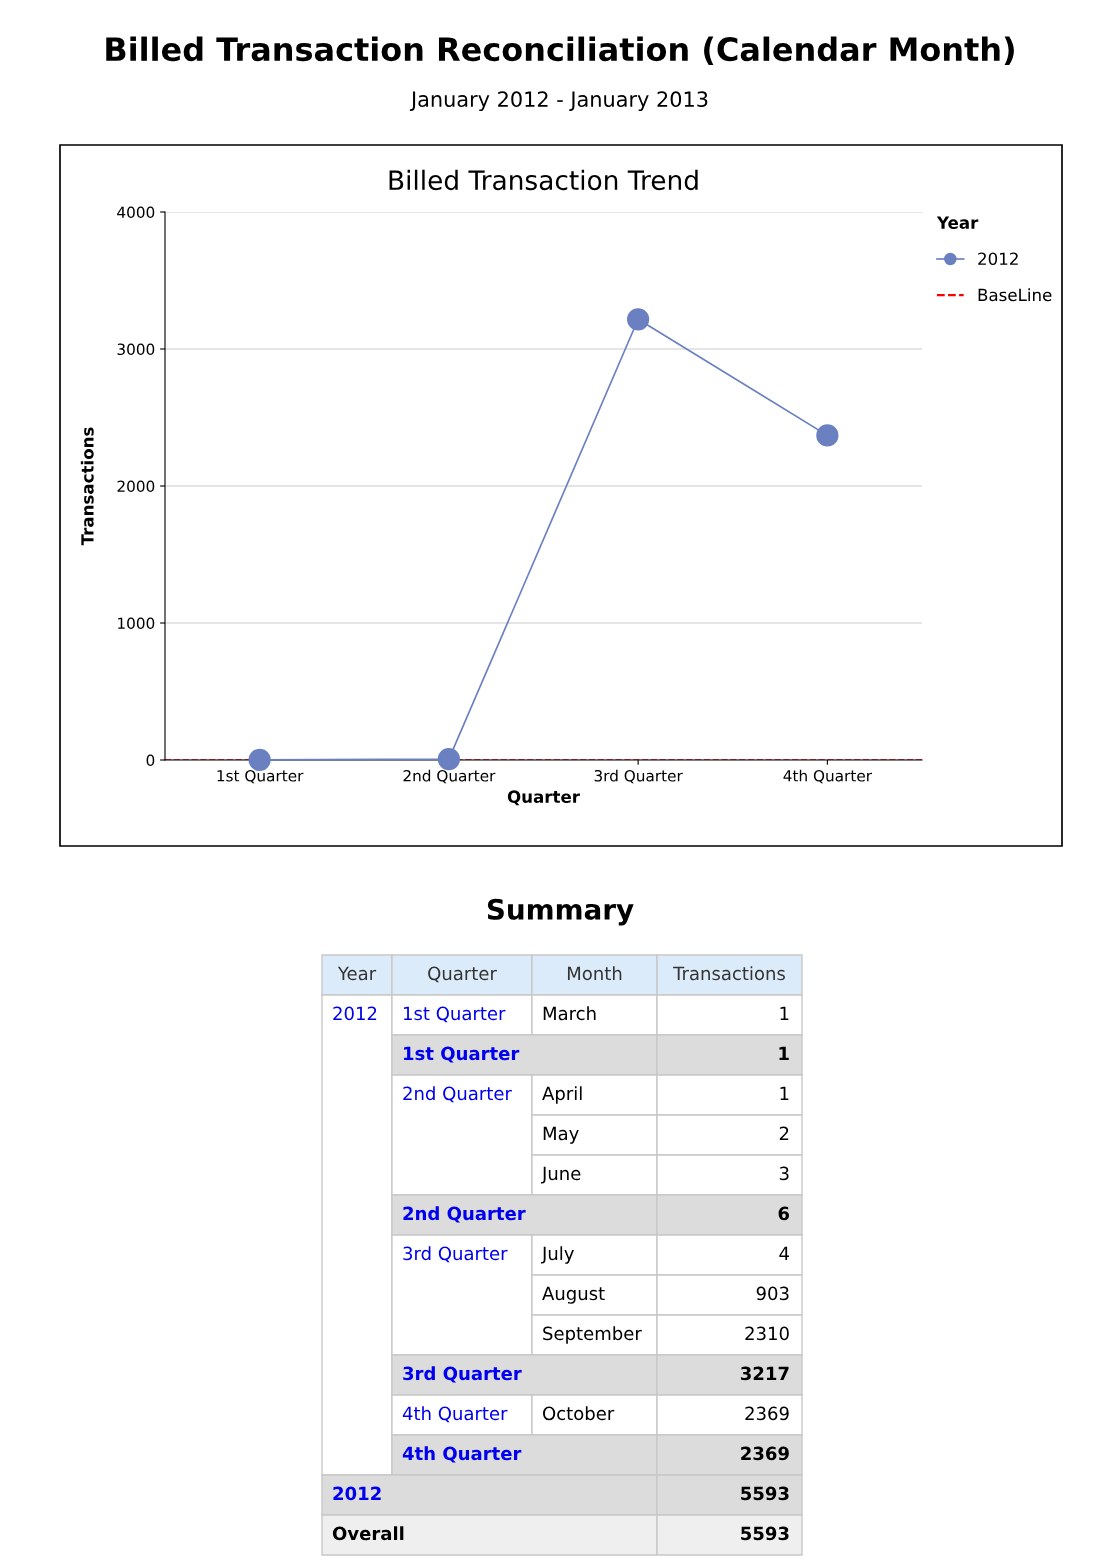 The height and width of the screenshot is (1564, 1099). What do you see at coordinates (136, 212) in the screenshot?
I see `y-tick-label: 4000` at bounding box center [136, 212].